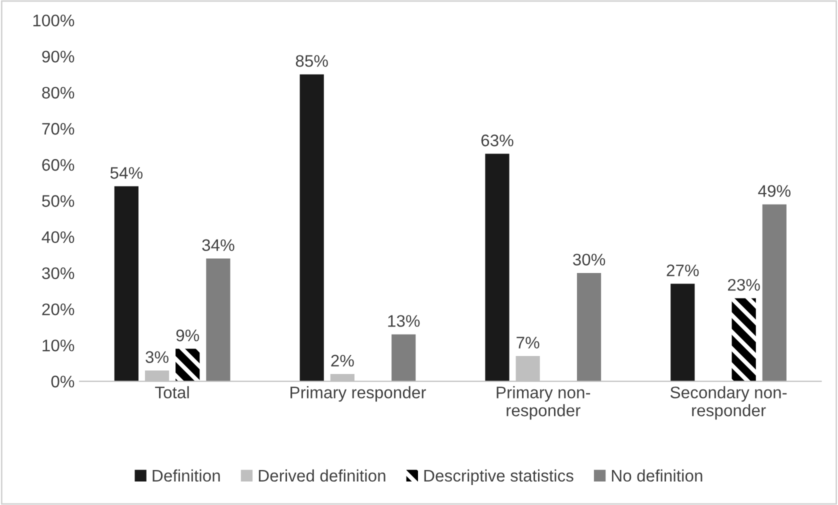  I want to click on data-label: 23%, so click(744, 284).